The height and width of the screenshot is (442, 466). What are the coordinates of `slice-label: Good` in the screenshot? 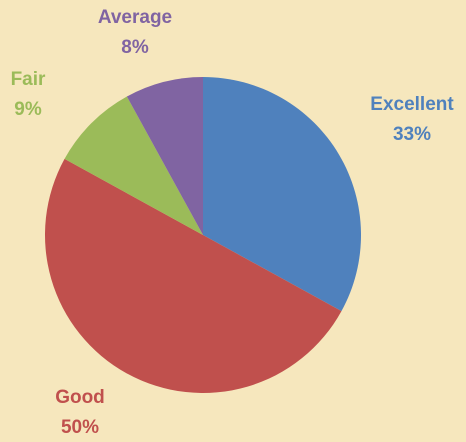 It's located at (80, 397).